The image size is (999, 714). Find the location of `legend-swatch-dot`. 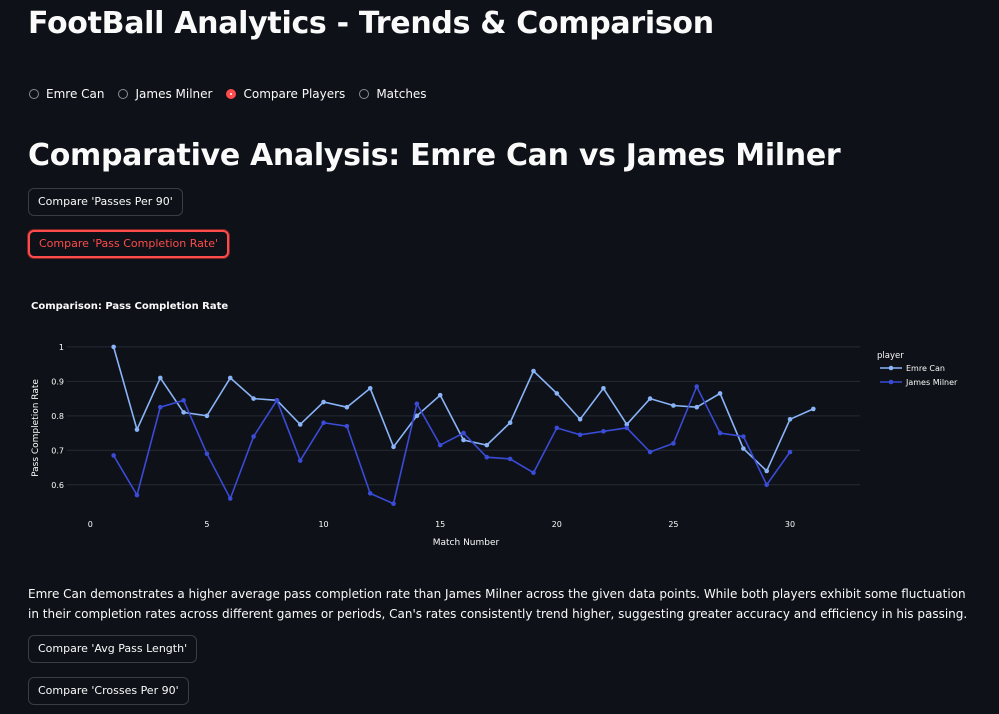

legend-swatch-dot is located at coordinates (891, 382).